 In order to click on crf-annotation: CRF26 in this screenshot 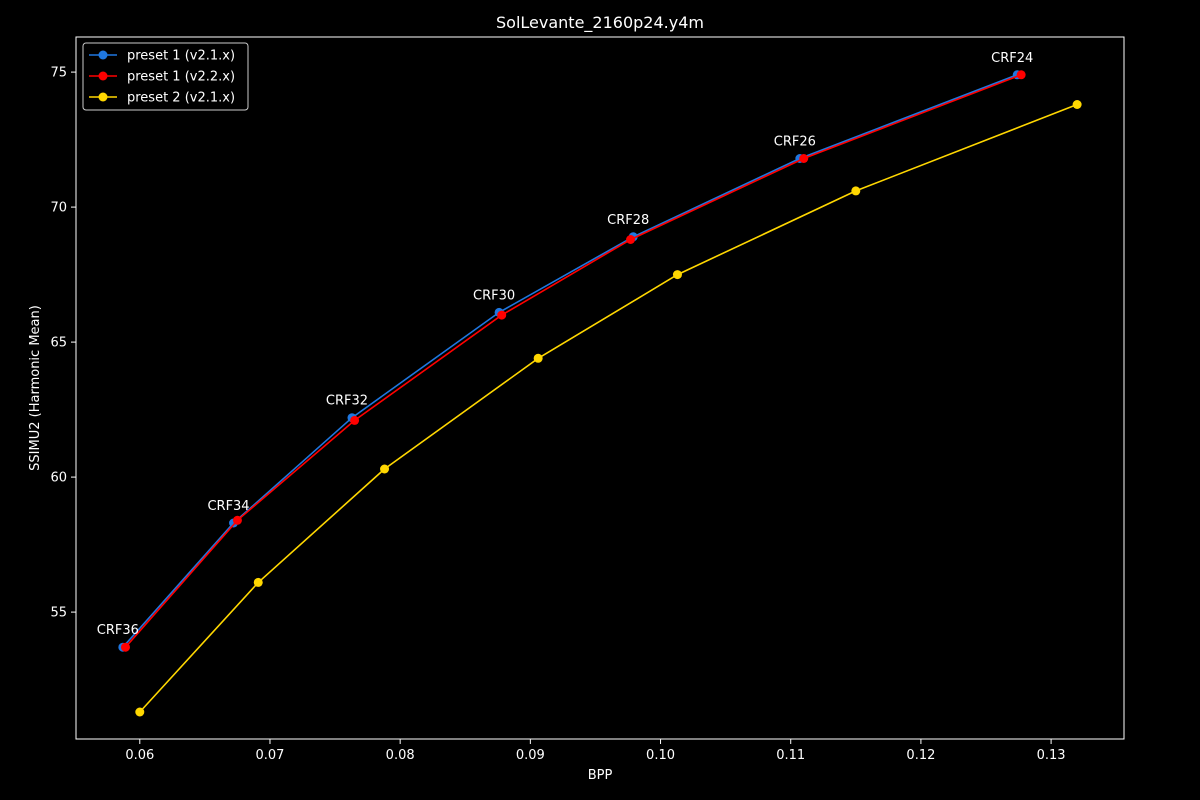, I will do `click(795, 142)`.